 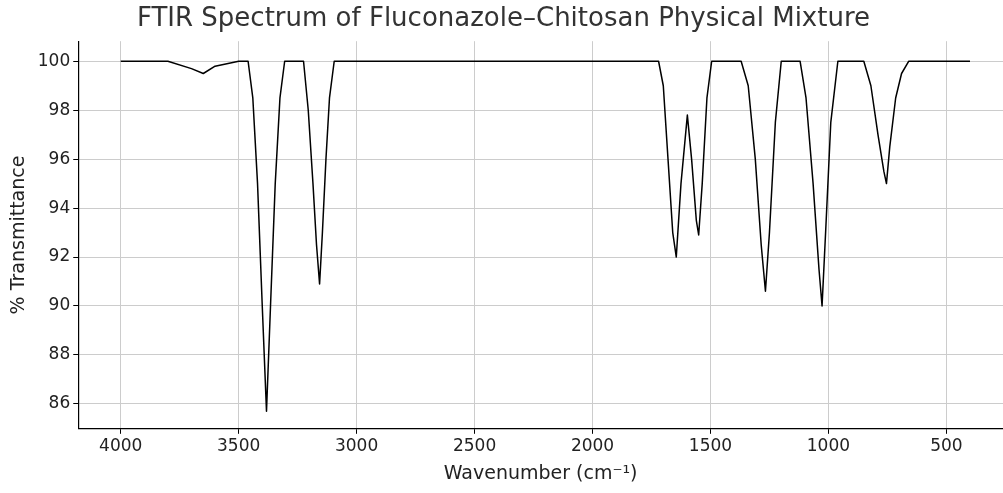 What do you see at coordinates (540, 471) in the screenshot?
I see `x-axis-title: Wavenumber (cm⁻¹)` at bounding box center [540, 471].